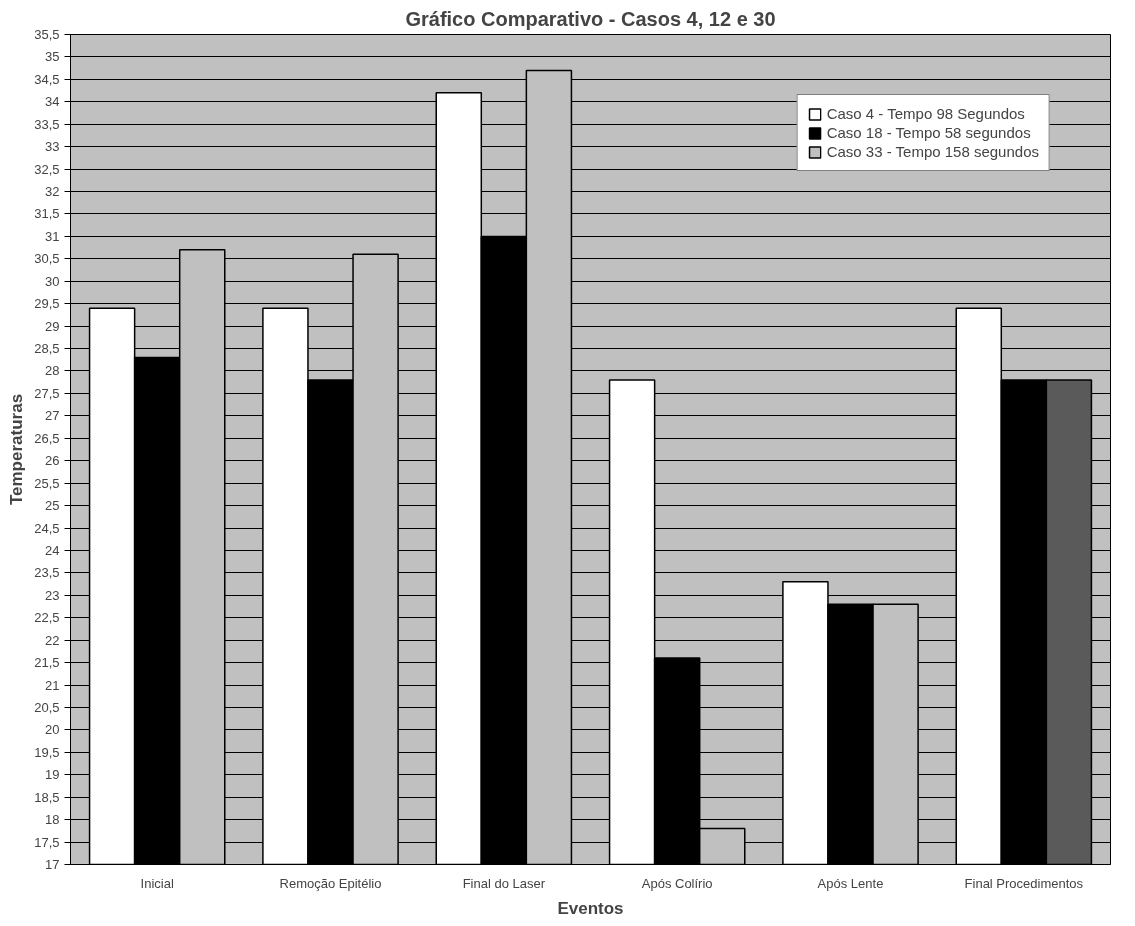 This screenshot has width=1135, height=926. Describe the element at coordinates (52, 506) in the screenshot. I see `y-tick-label: 25` at that location.